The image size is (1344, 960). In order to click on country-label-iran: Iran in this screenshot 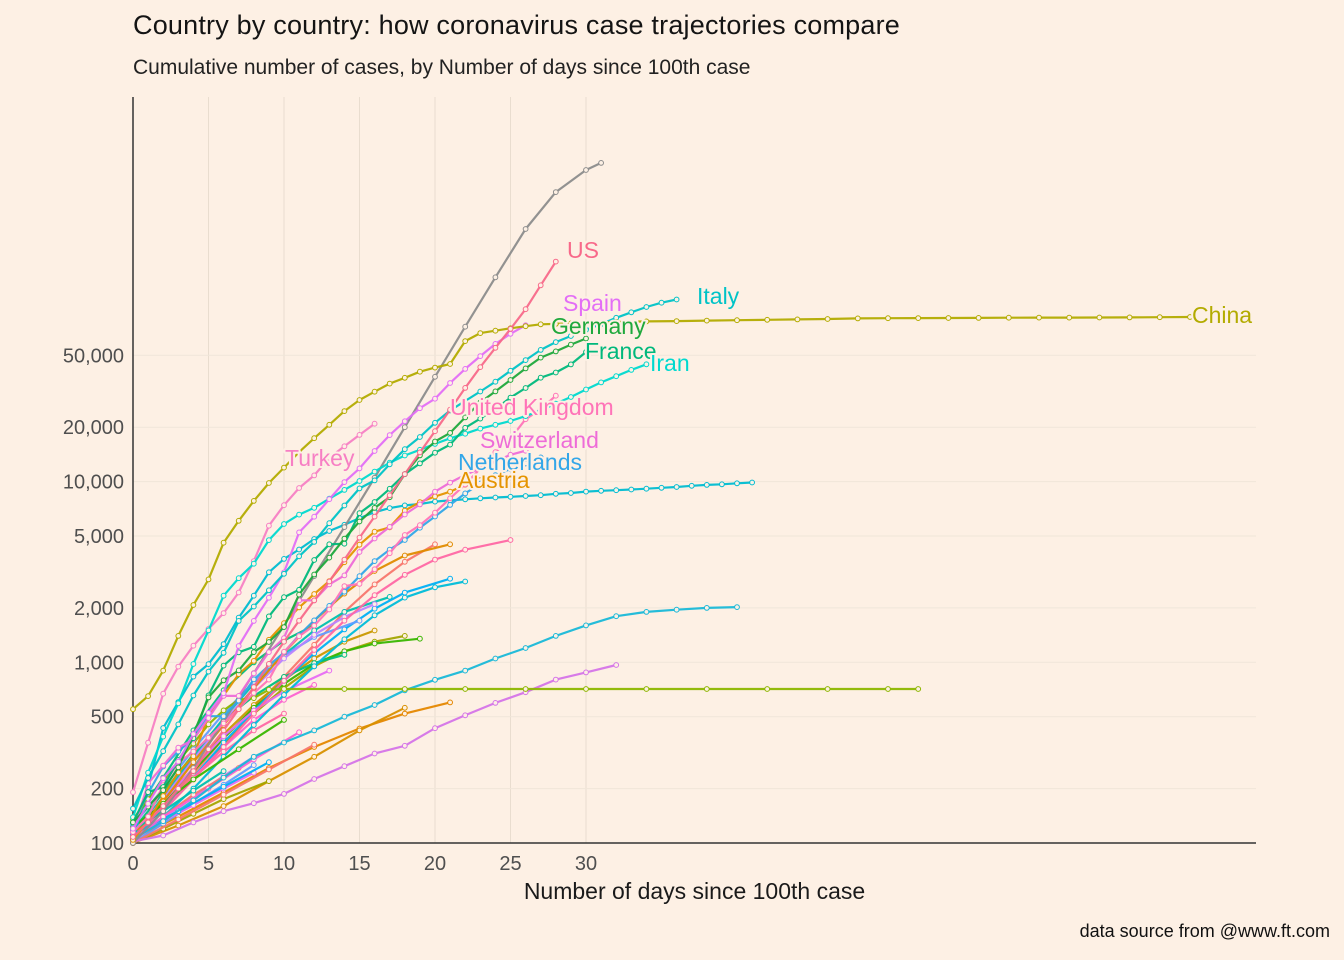, I will do `click(670, 363)`.